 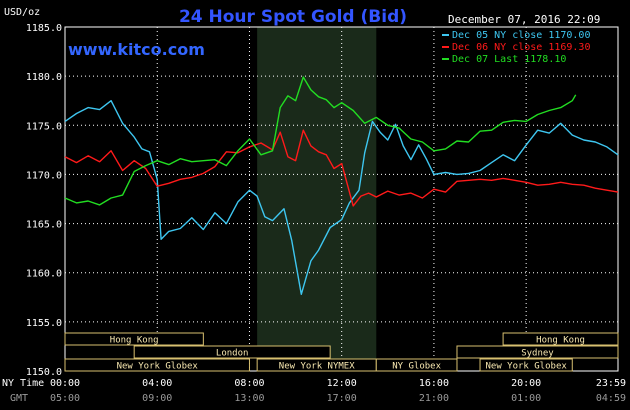 What do you see at coordinates (249, 398) in the screenshot?
I see `x-tick-label-gmt: 13:00` at bounding box center [249, 398].